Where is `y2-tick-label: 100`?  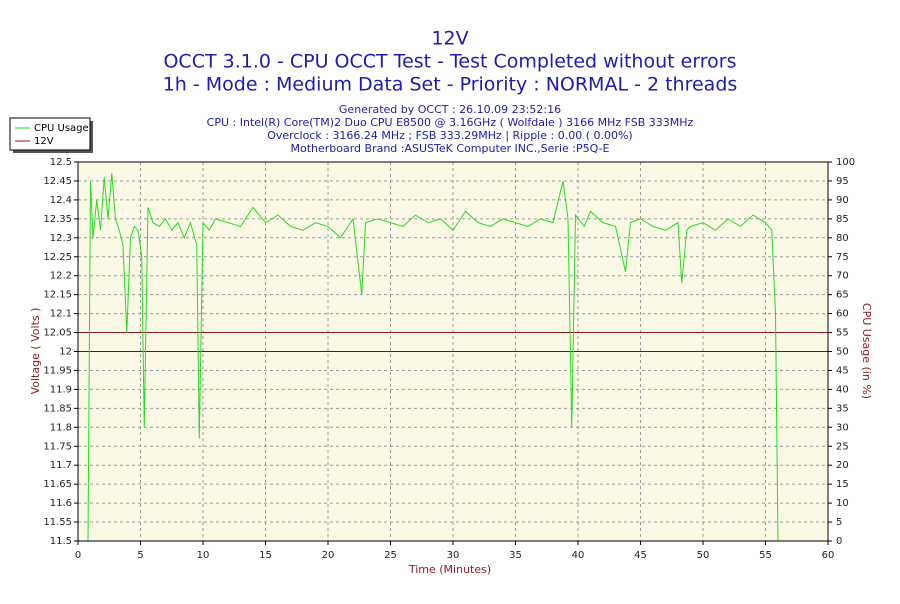 y2-tick-label: 100 is located at coordinates (845, 162).